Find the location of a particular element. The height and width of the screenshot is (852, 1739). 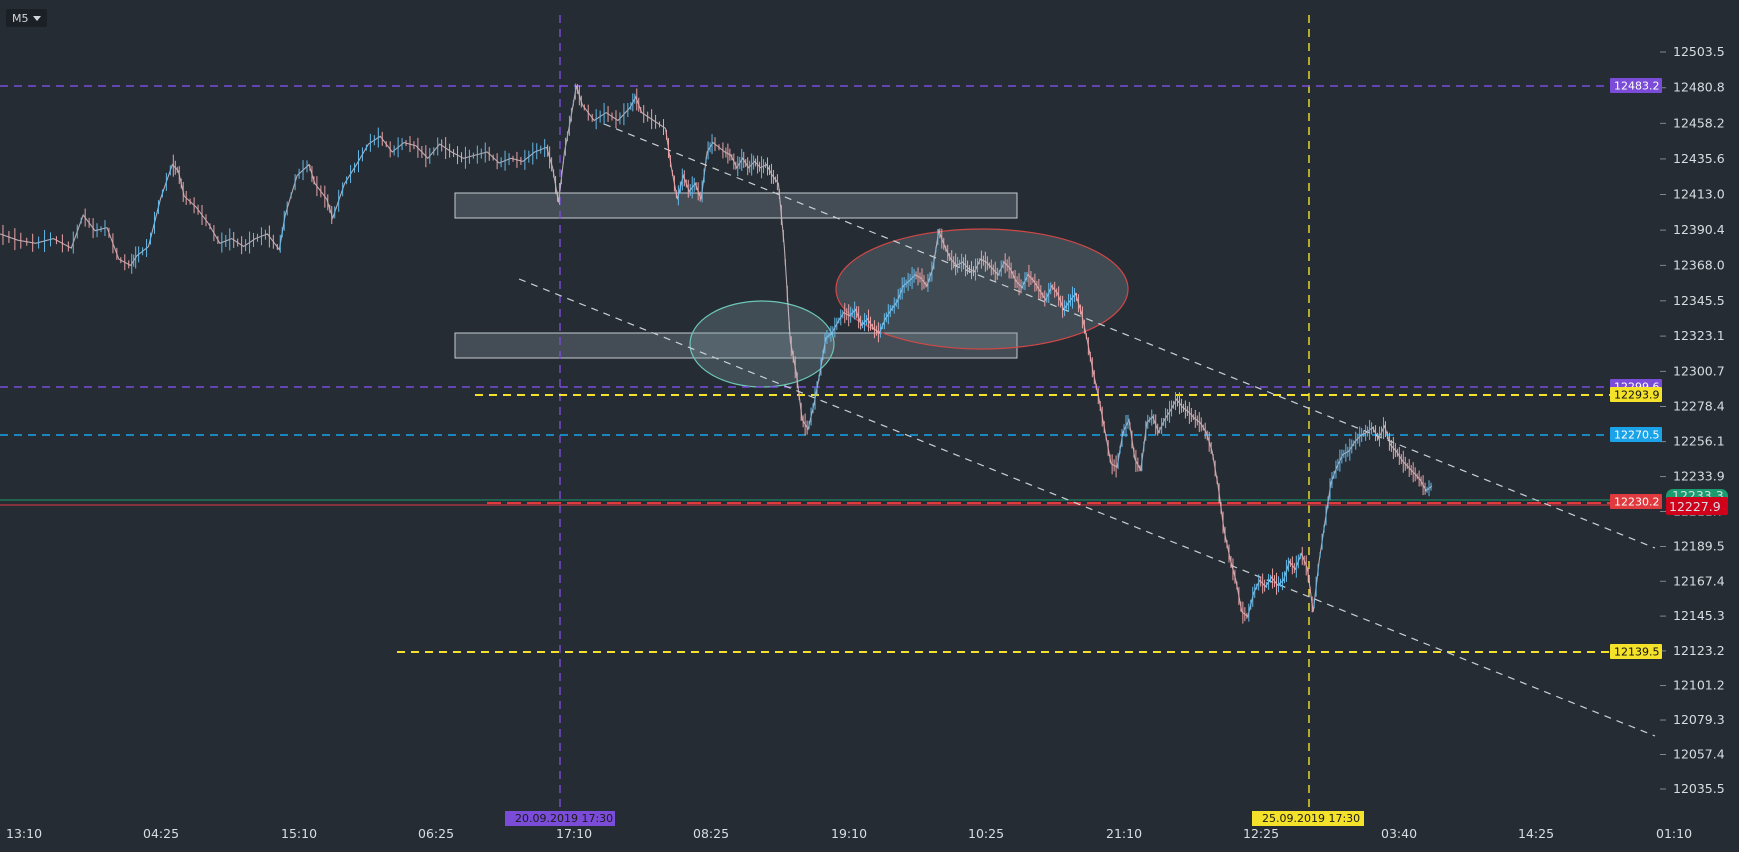

y-tick-label: 12145.3 is located at coordinates (1699, 615).